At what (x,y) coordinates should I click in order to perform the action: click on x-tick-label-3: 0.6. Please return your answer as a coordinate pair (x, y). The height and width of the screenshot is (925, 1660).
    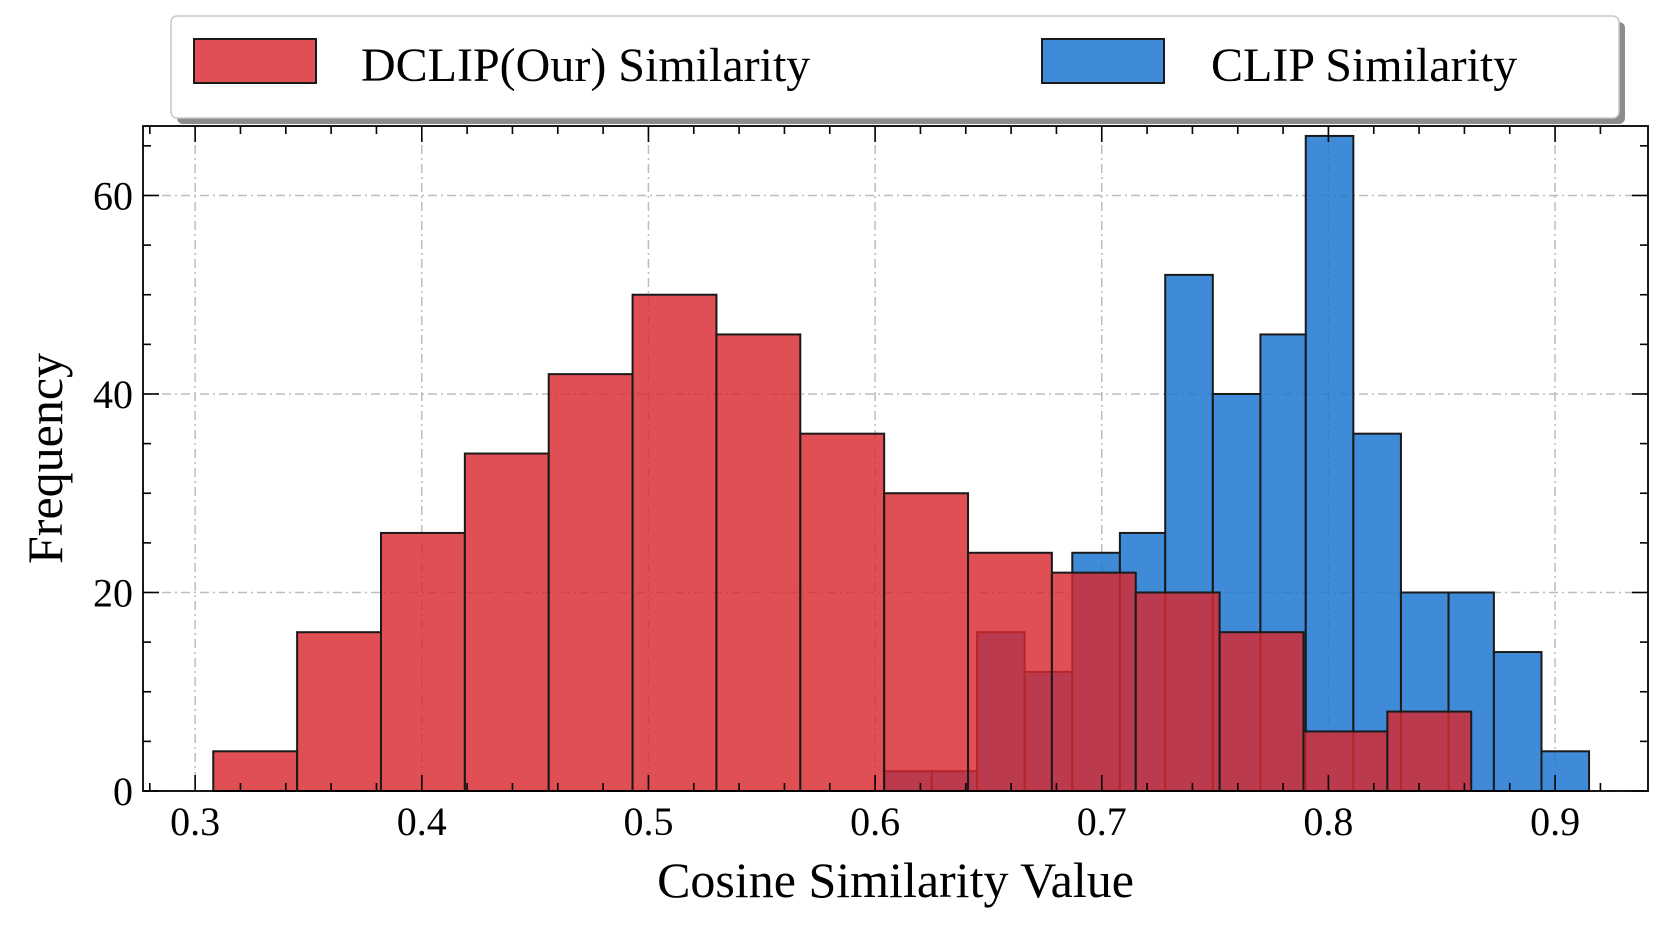
    Looking at the image, I should click on (875, 821).